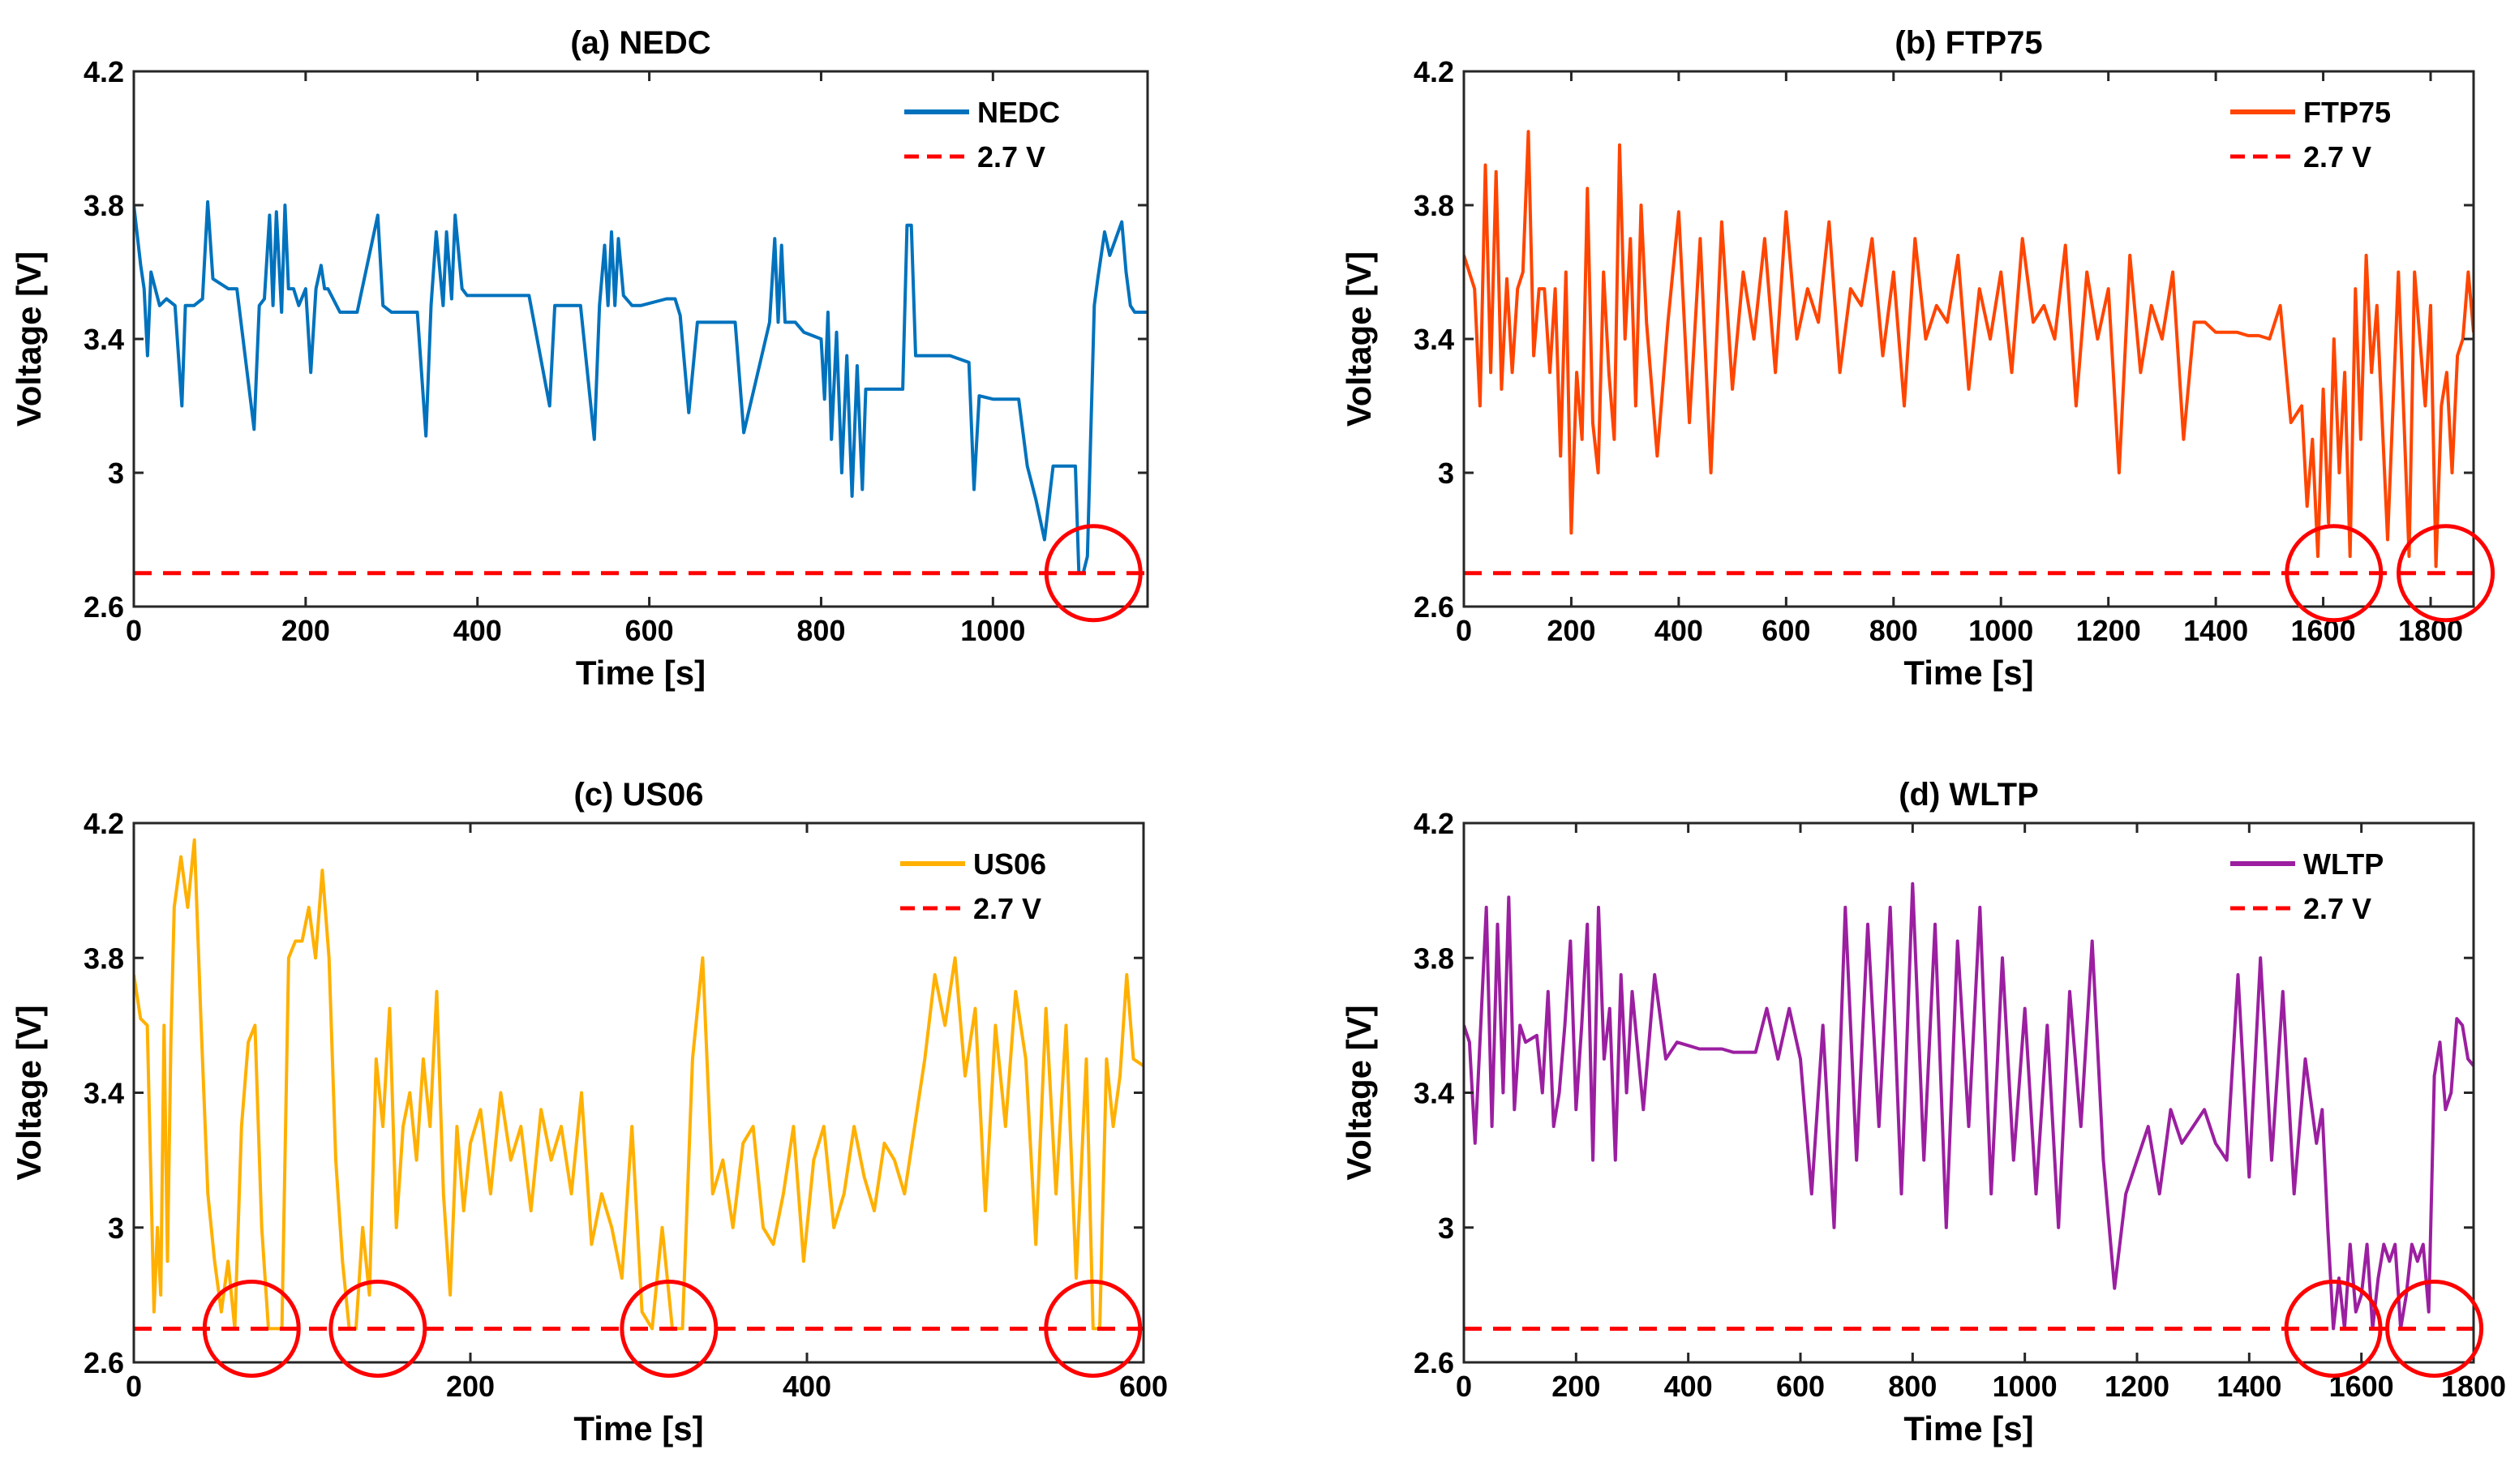 Image resolution: width=2519 pixels, height=1484 pixels. Describe the element at coordinates (1093, 573) in the screenshot. I see `chart-1-highlight-circle` at that location.